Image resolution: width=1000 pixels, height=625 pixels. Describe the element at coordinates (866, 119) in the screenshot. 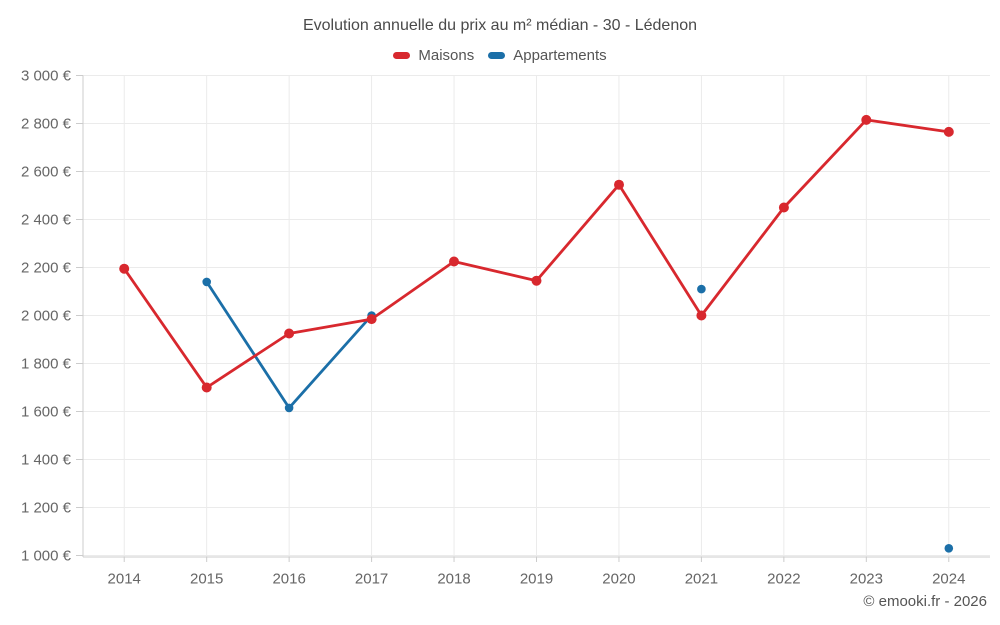

I see `data-point-maisons-2023` at that location.